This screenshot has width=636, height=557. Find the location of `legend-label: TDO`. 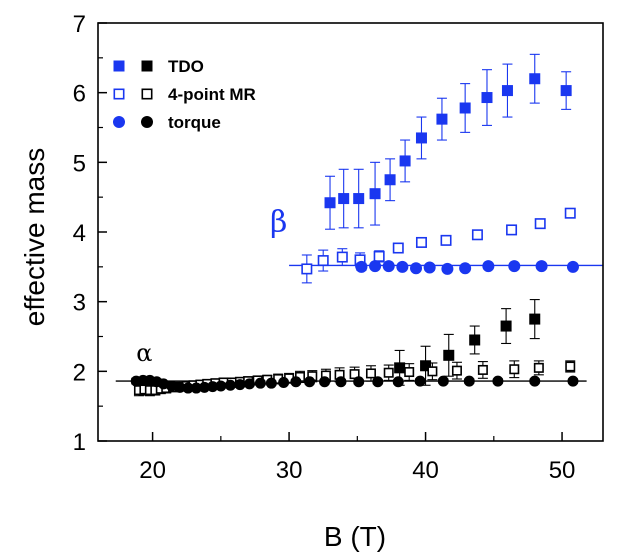

legend-label: TDO is located at coordinates (186, 66).